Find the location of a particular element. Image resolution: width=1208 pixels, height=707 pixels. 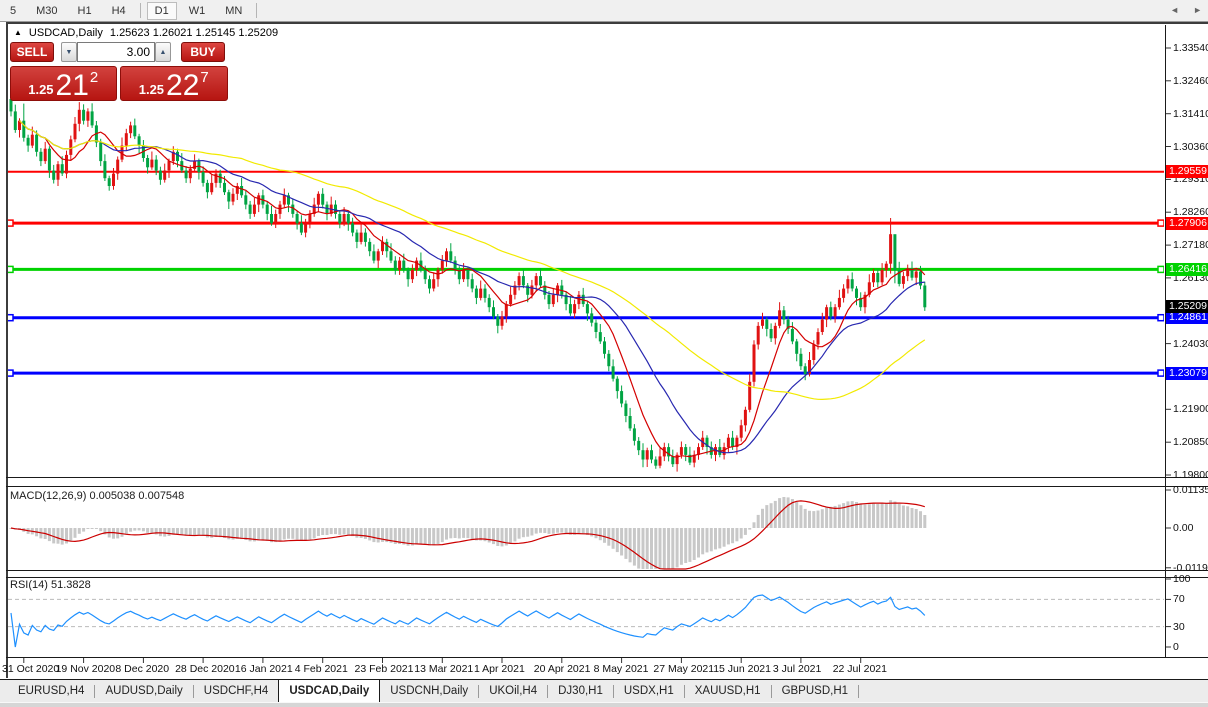

buy-price-small: 1.25 is located at coordinates (151, 89).